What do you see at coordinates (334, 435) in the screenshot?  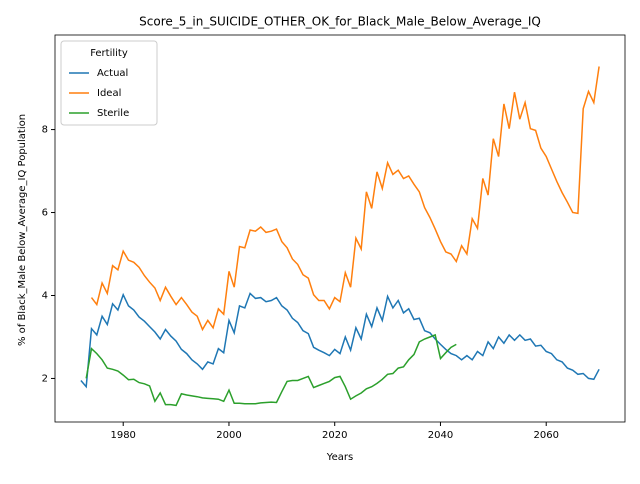 I see `x-tick-label: 2020` at bounding box center [334, 435].